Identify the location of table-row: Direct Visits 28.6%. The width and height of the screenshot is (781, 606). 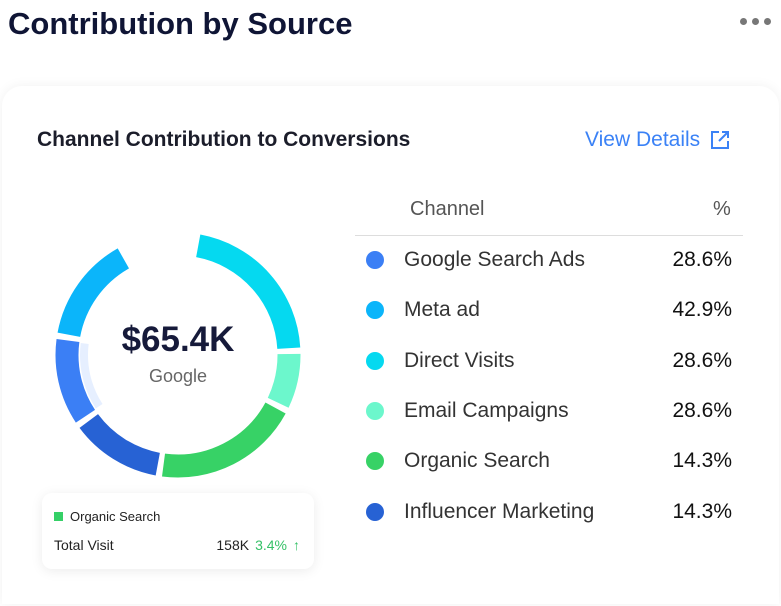
(549, 361).